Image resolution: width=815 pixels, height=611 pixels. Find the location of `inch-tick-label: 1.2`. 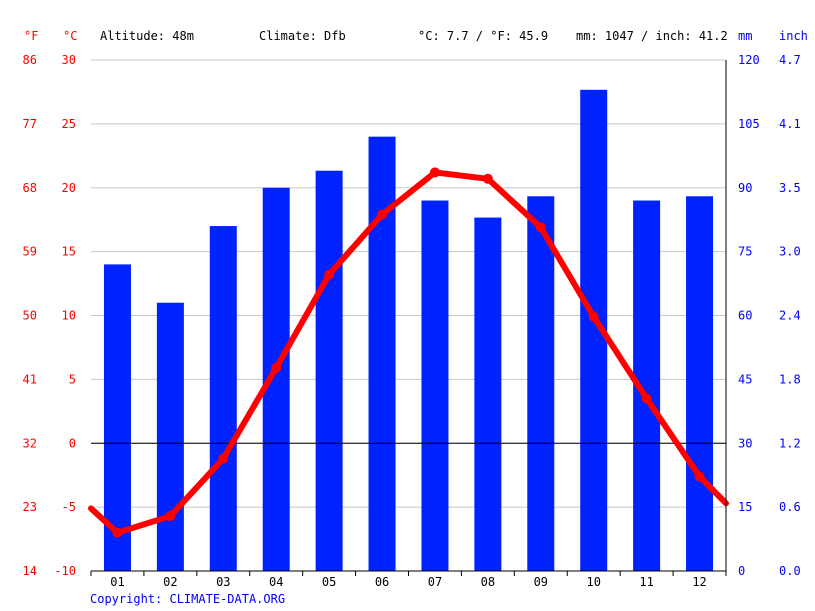

inch-tick-label: 1.2 is located at coordinates (790, 443).